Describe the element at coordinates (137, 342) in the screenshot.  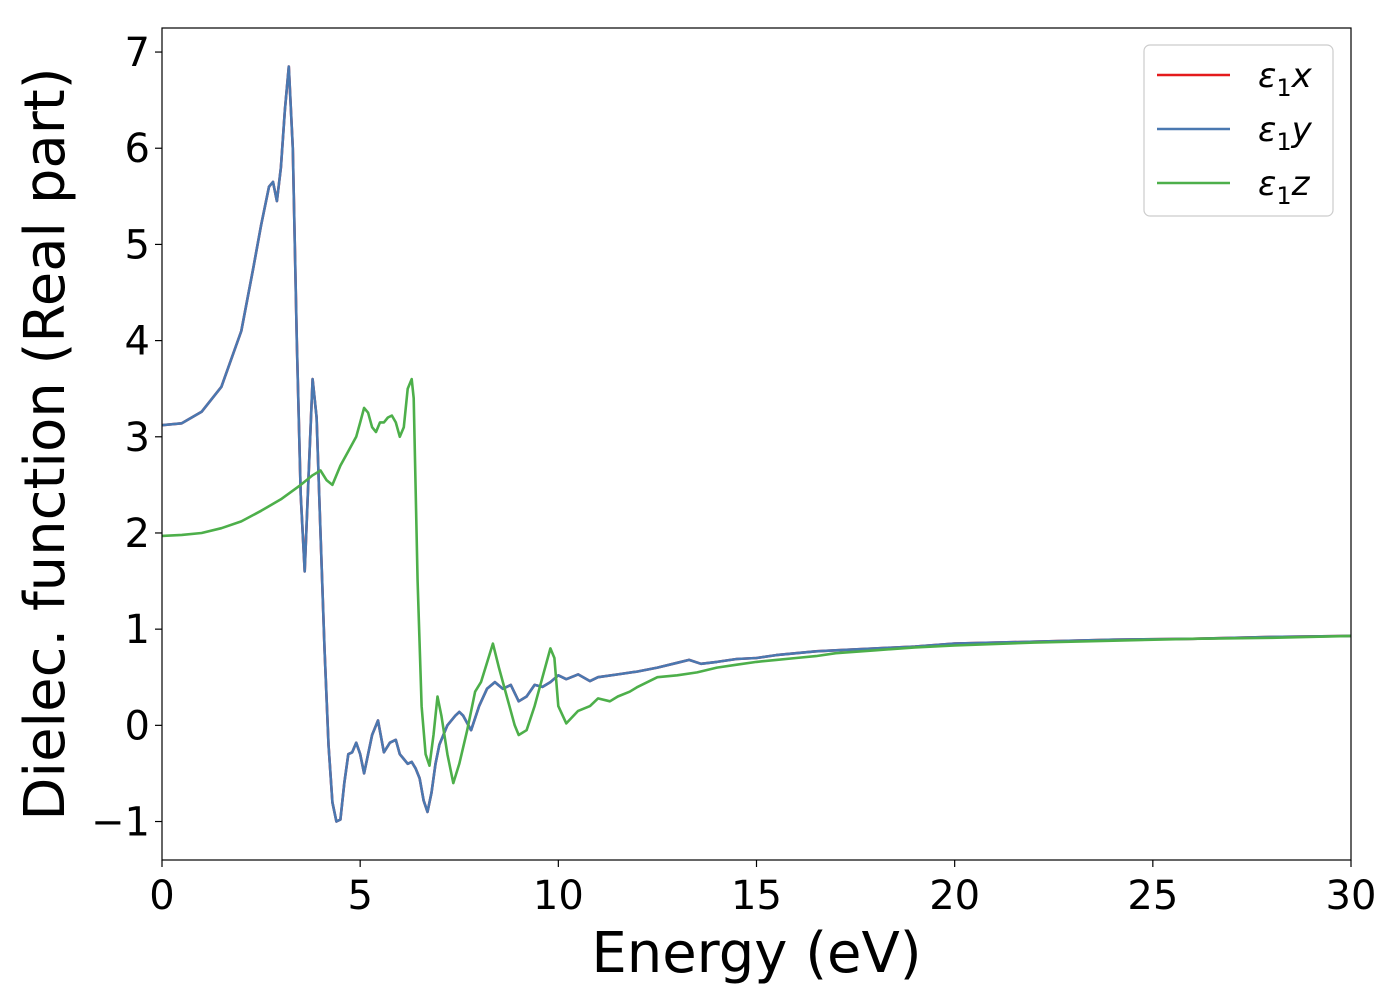
I see `y-tick-label: 4` at that location.